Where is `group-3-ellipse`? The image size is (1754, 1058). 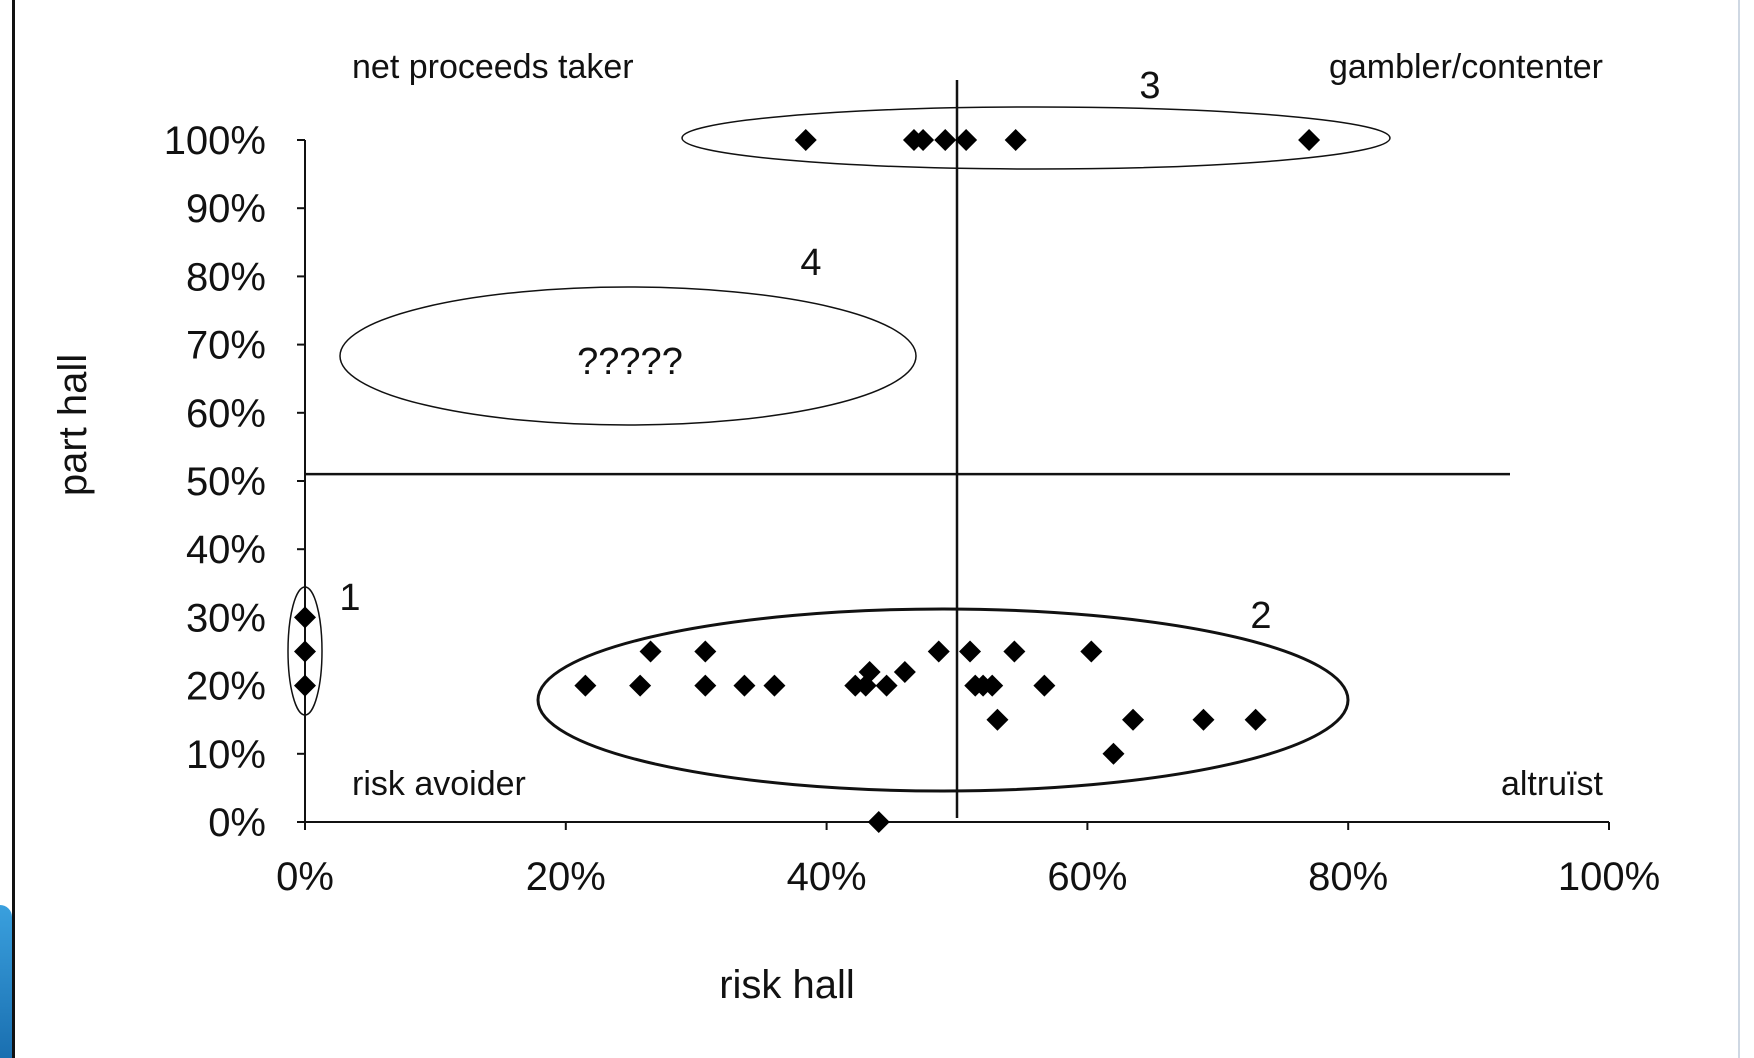
group-3-ellipse is located at coordinates (1036, 138).